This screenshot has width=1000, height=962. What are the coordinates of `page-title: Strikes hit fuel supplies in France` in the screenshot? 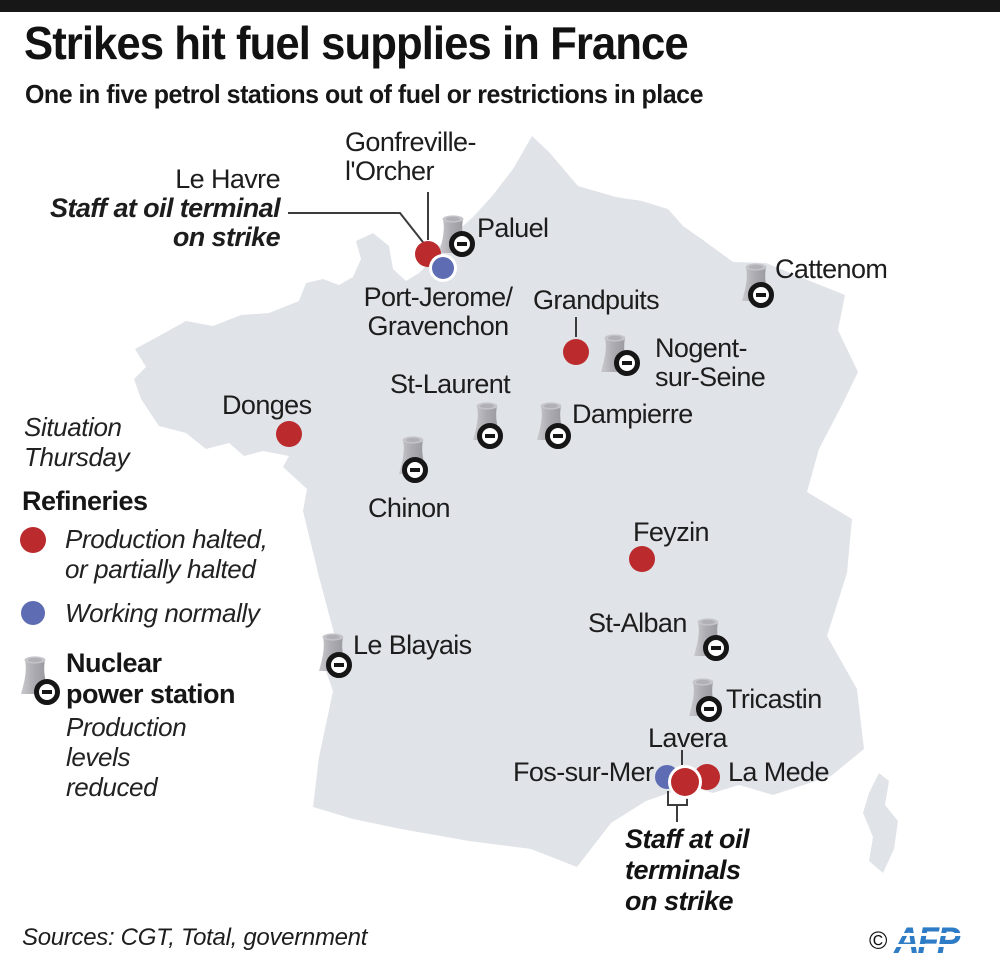 It's located at (356, 43).